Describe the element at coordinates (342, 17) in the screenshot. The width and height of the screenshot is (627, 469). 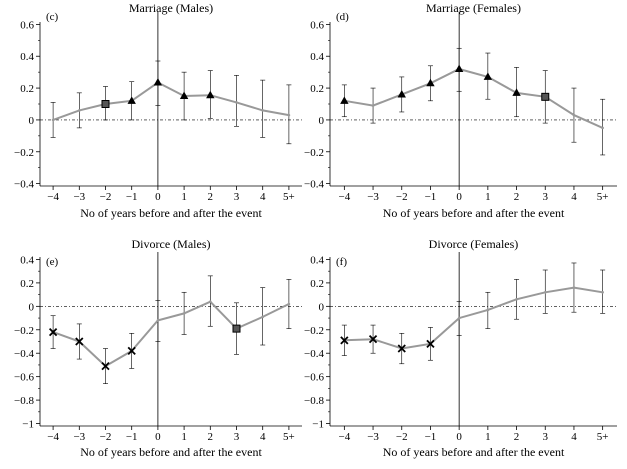
I see `panel-label: (d)` at that location.